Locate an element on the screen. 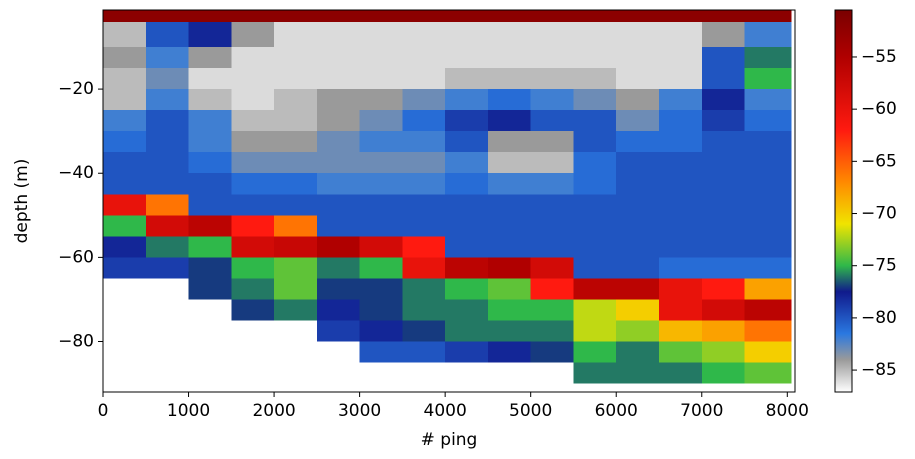  x-tick-label: 2000 is located at coordinates (273, 411).